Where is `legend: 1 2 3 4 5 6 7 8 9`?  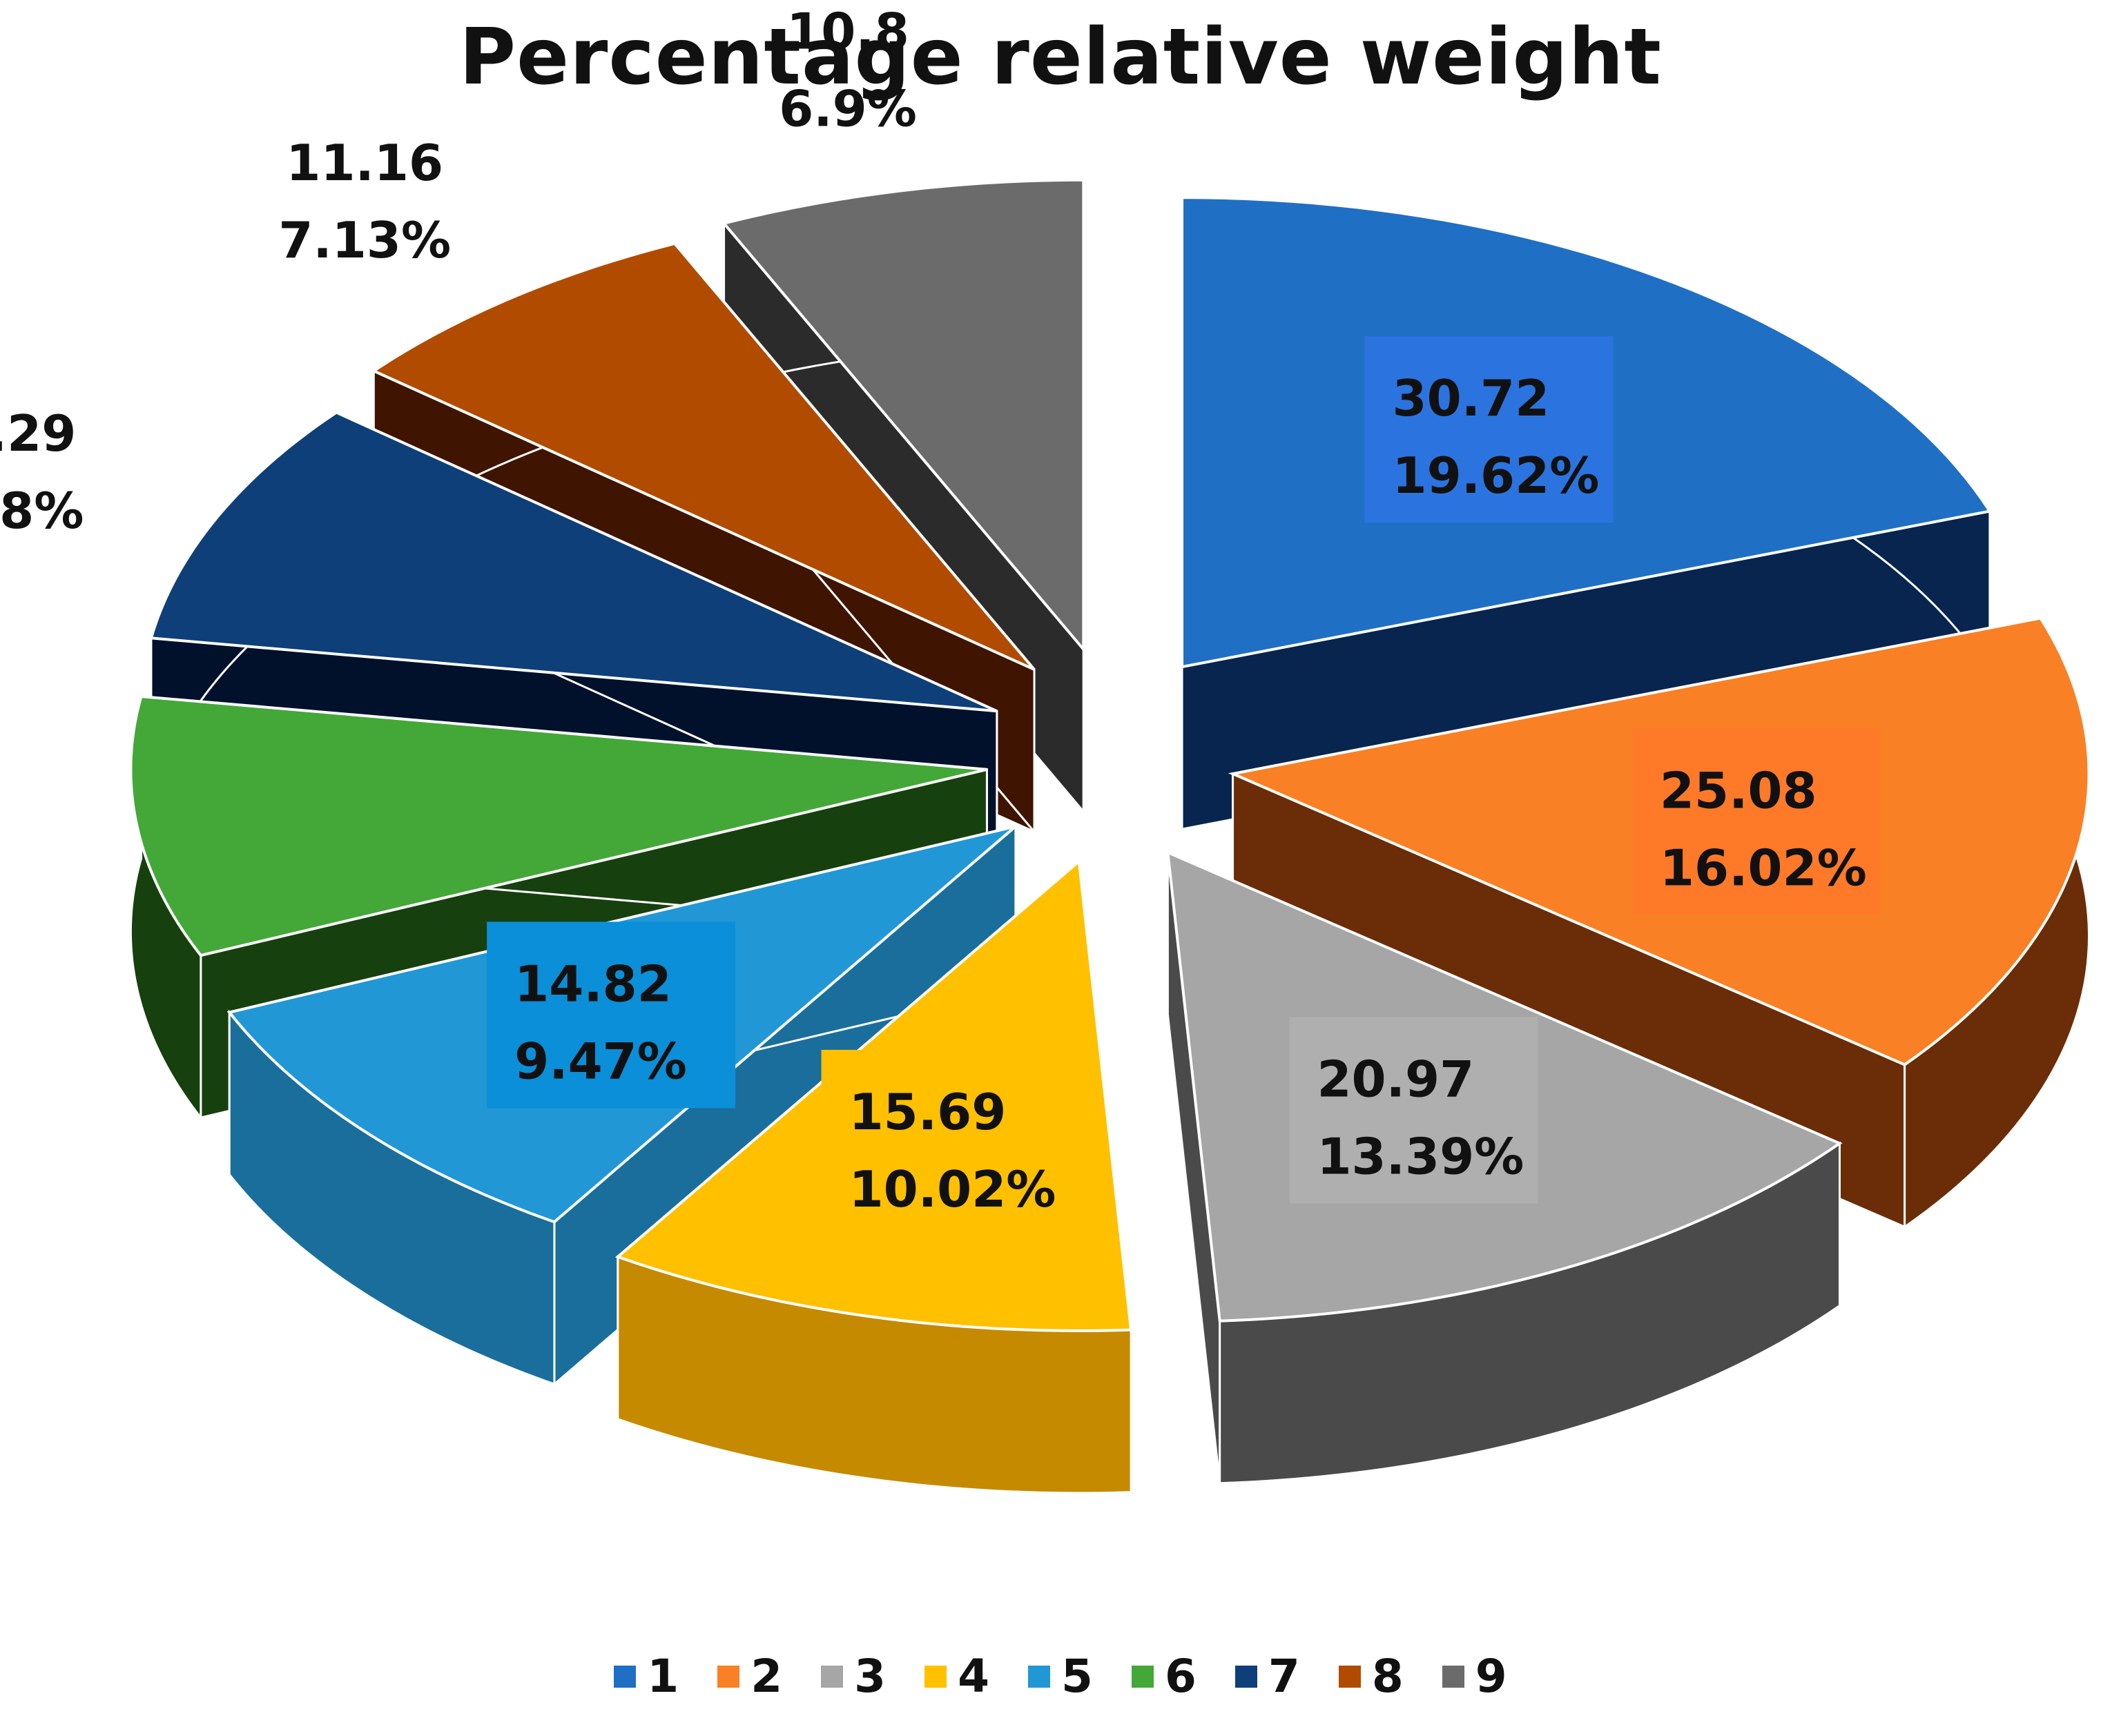 legend: 1 2 3 4 5 6 7 8 9 is located at coordinates (1060, 1676).